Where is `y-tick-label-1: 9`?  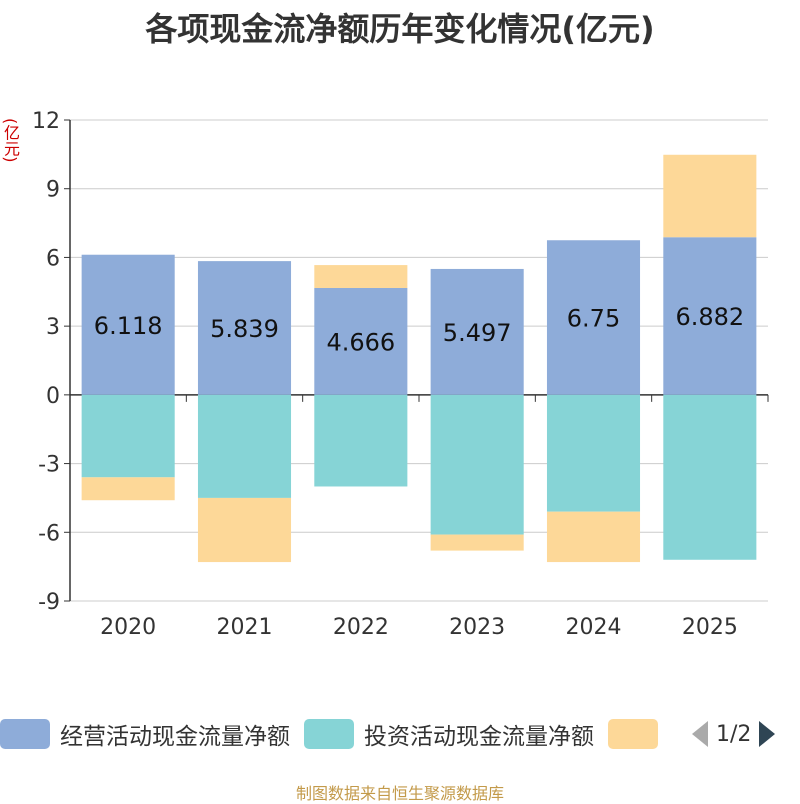 y-tick-label-1: 9 is located at coordinates (53, 190).